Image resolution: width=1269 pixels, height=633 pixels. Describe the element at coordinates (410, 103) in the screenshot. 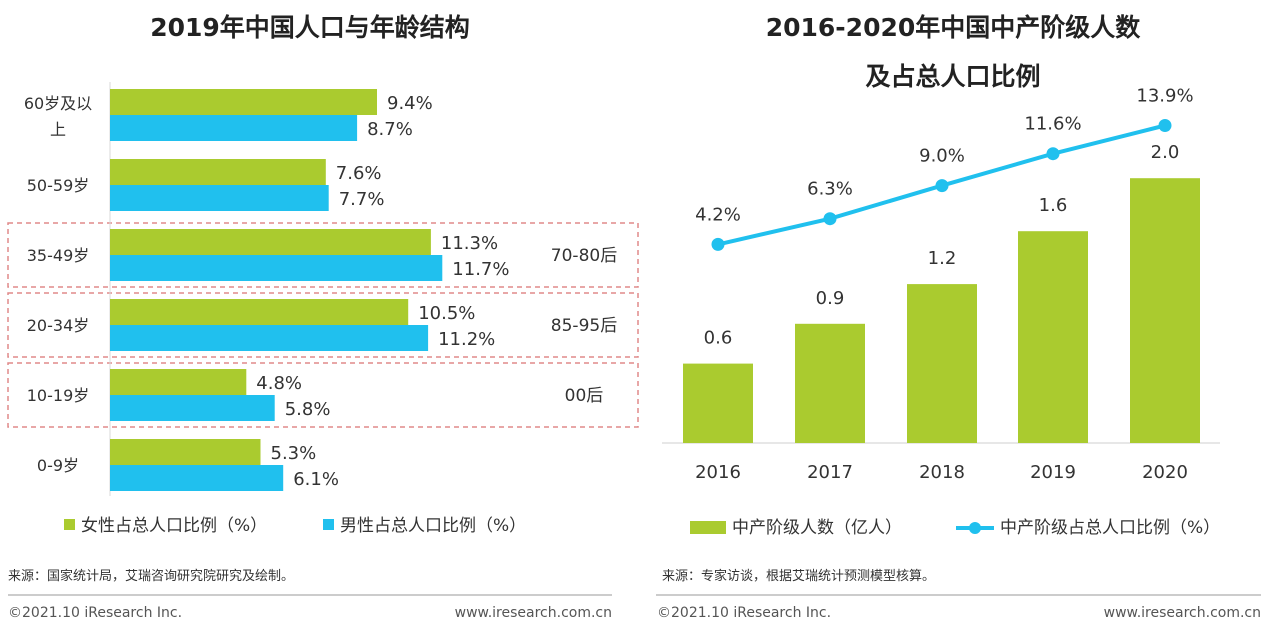

I see `female-value-label-60: 9.4%` at that location.